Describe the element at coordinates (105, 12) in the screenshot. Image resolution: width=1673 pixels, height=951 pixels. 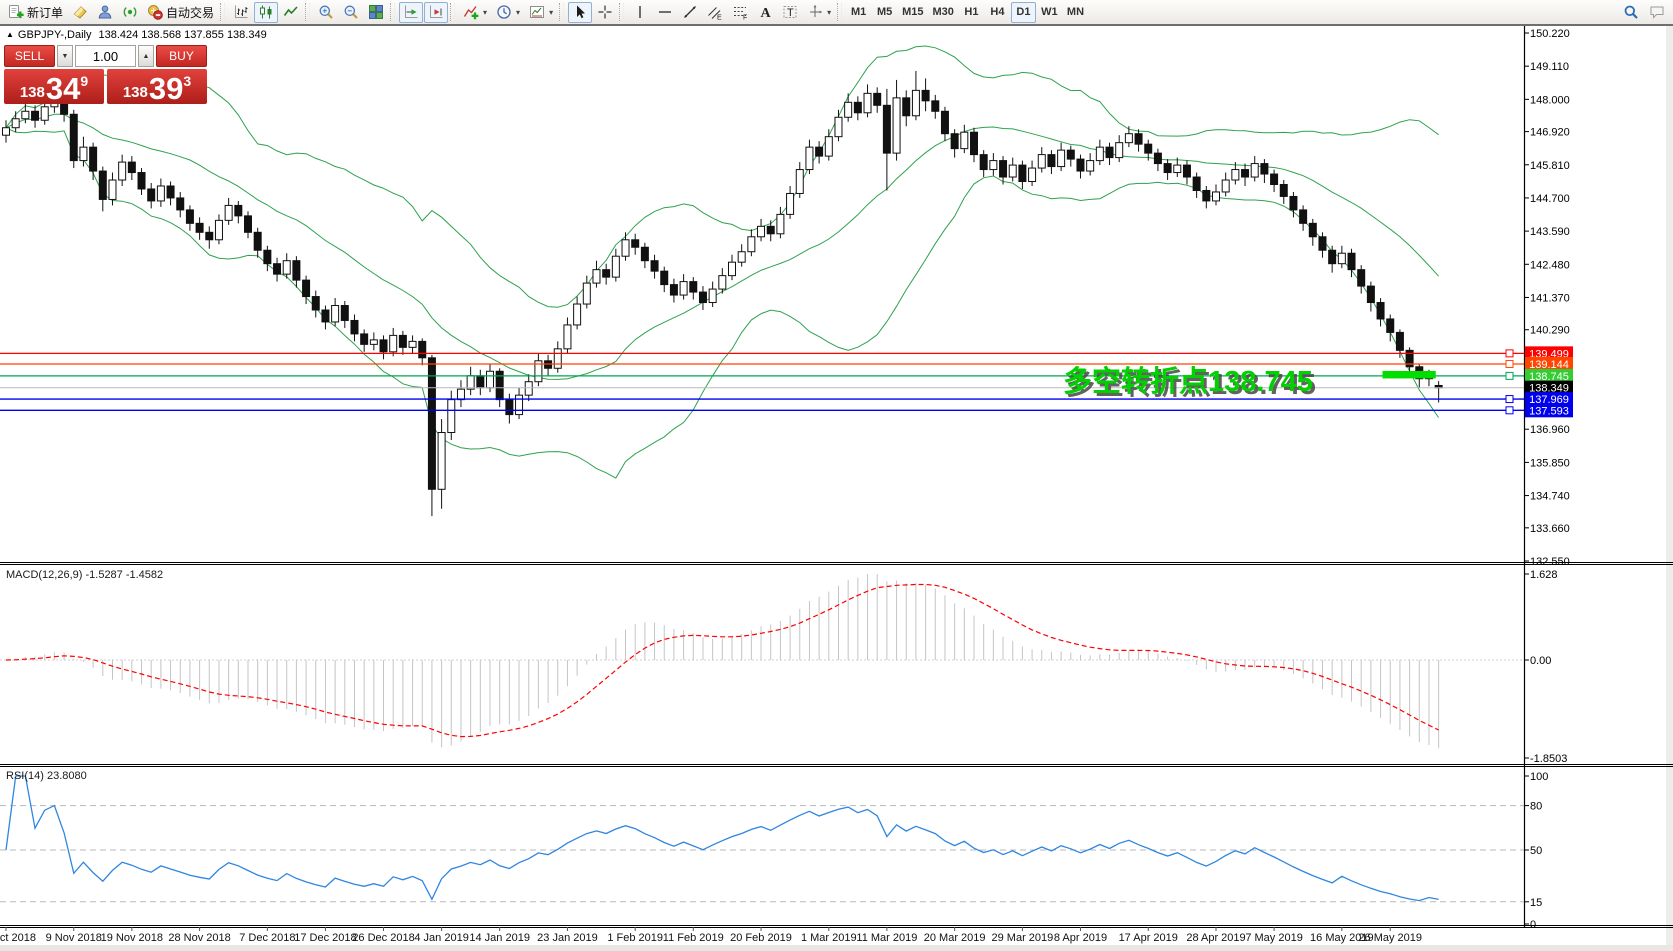
I see `profiles-button` at that location.